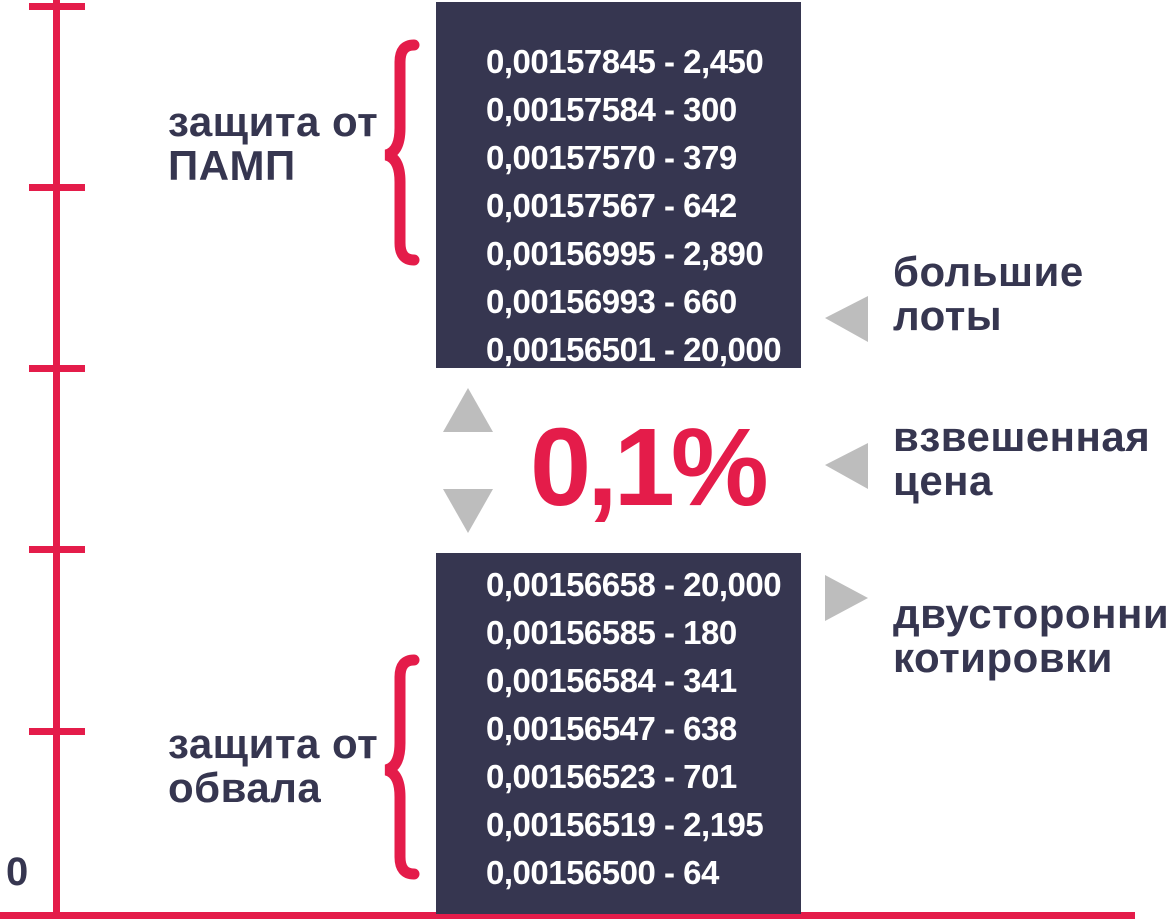 The width and height of the screenshot is (1168, 924). What do you see at coordinates (625, 61) in the screenshot?
I see `ask-row: 0,00157845 - 2,450` at bounding box center [625, 61].